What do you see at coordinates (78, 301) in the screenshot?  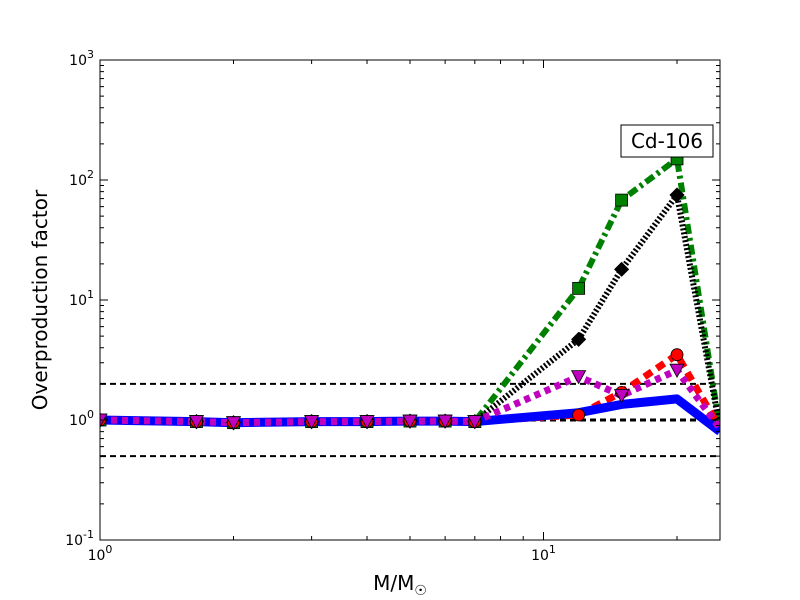 I see `y-tick-base-2: 10` at bounding box center [78, 301].